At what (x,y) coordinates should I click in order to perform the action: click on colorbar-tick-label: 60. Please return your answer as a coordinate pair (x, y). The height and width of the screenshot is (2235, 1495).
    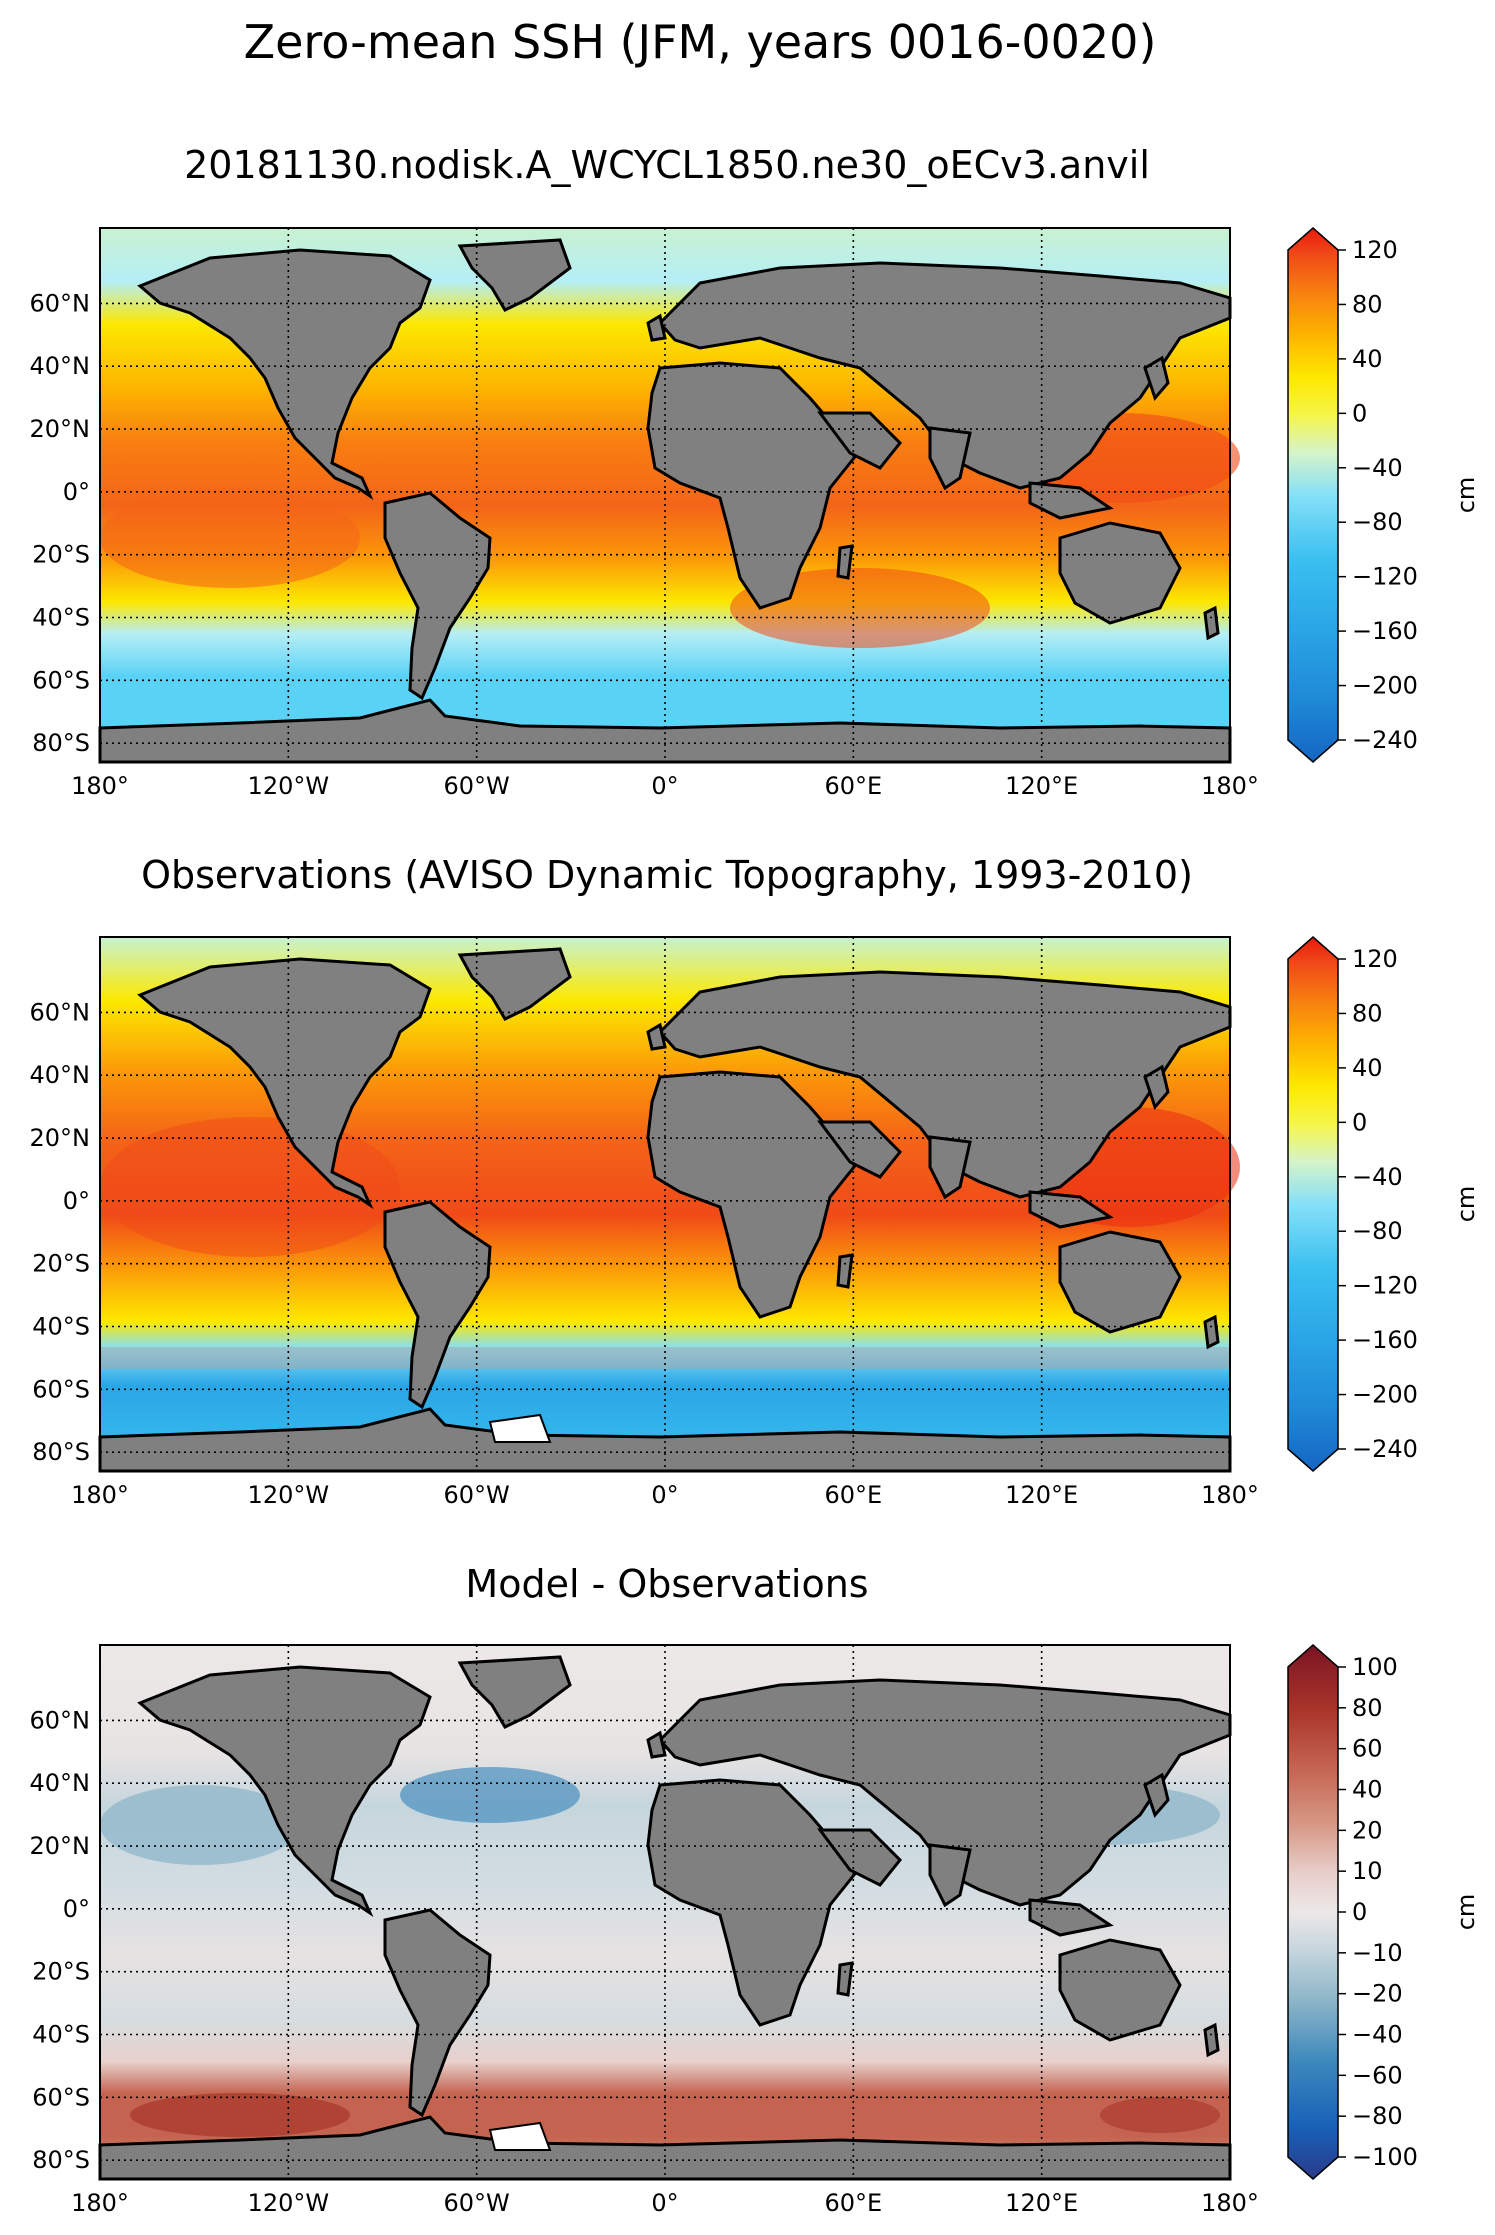
    Looking at the image, I should click on (1367, 1749).